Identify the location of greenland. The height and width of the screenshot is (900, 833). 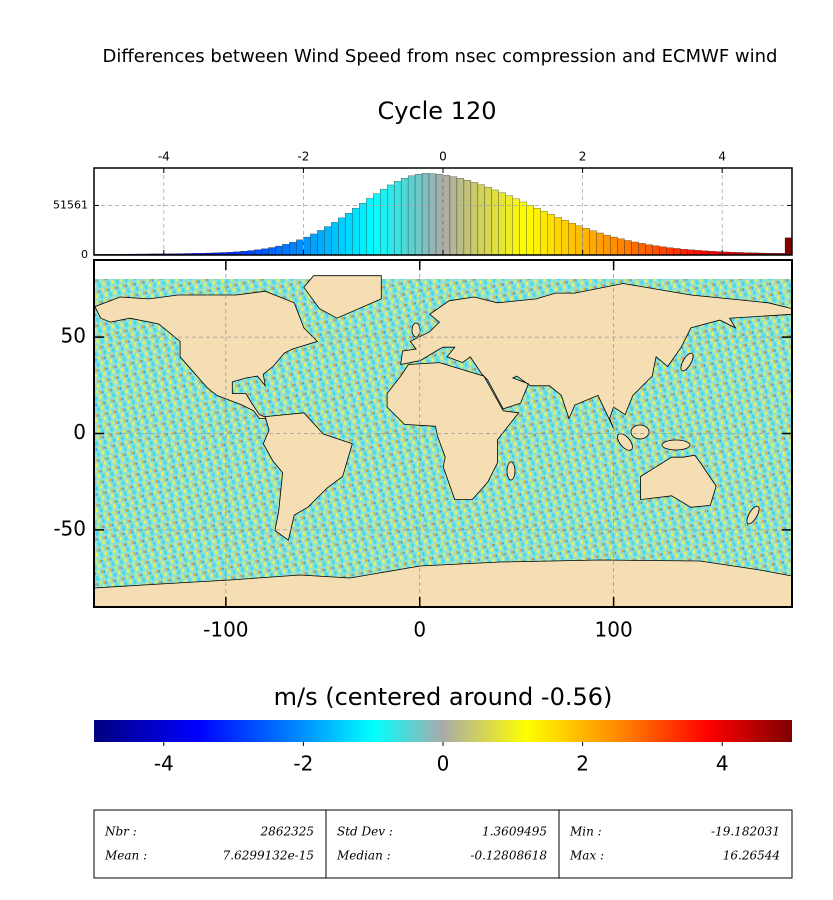
(342, 297).